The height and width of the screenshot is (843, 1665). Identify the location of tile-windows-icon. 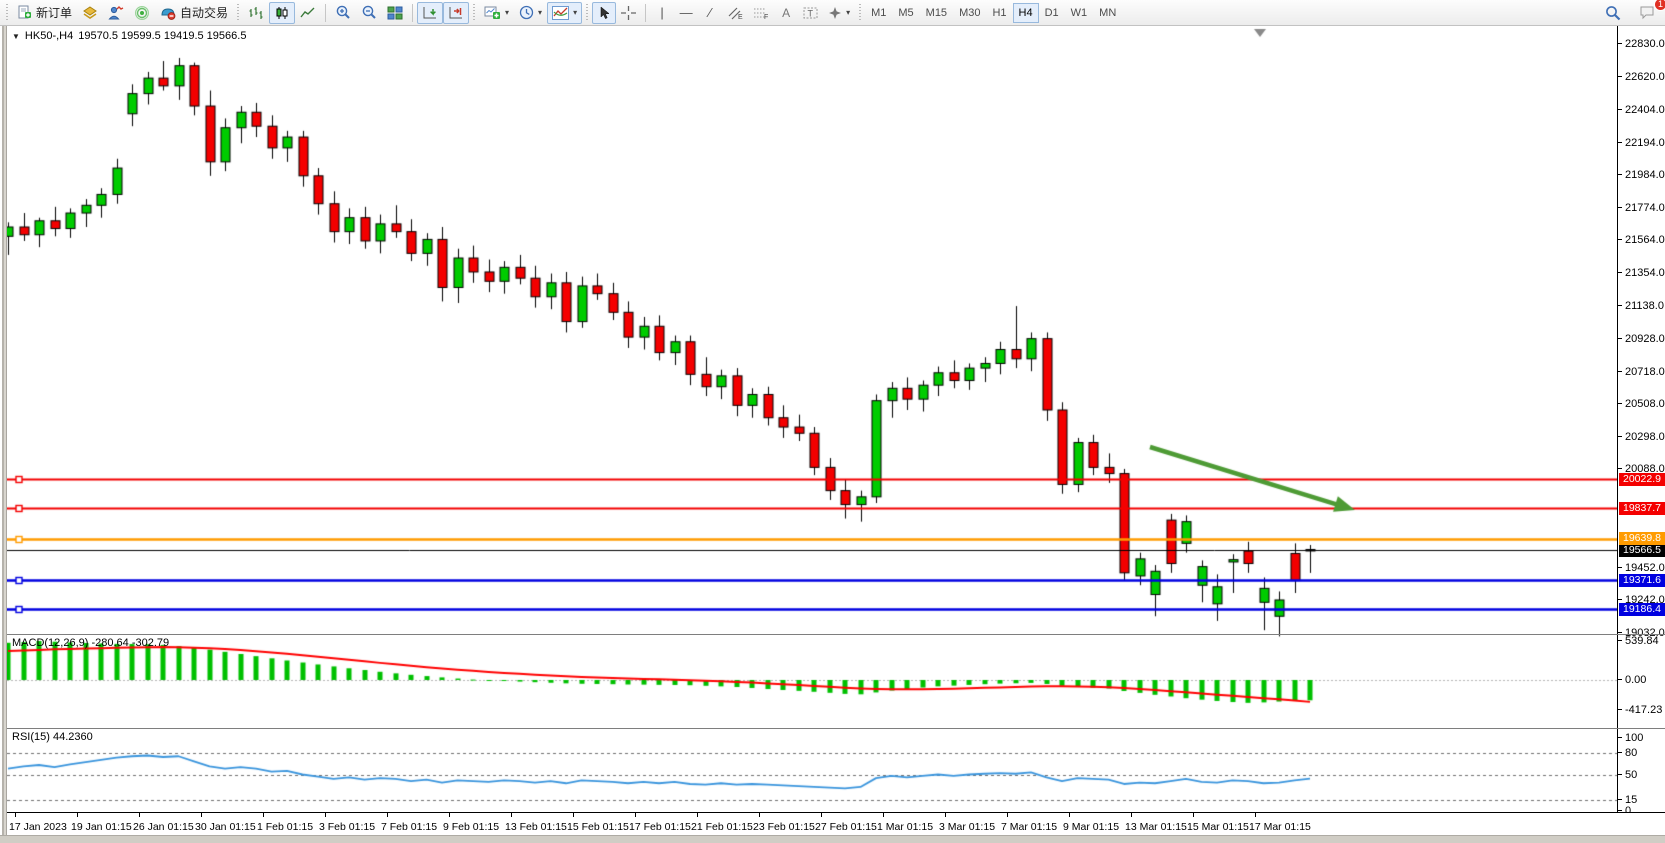
(395, 12).